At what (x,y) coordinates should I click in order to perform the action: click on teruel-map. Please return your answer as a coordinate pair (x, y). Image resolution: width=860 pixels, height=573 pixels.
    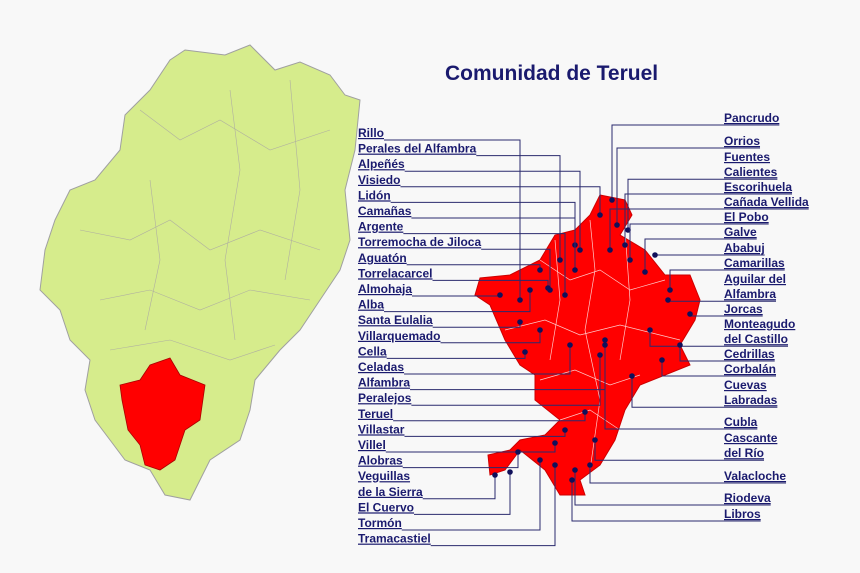
    Looking at the image, I should click on (587, 345).